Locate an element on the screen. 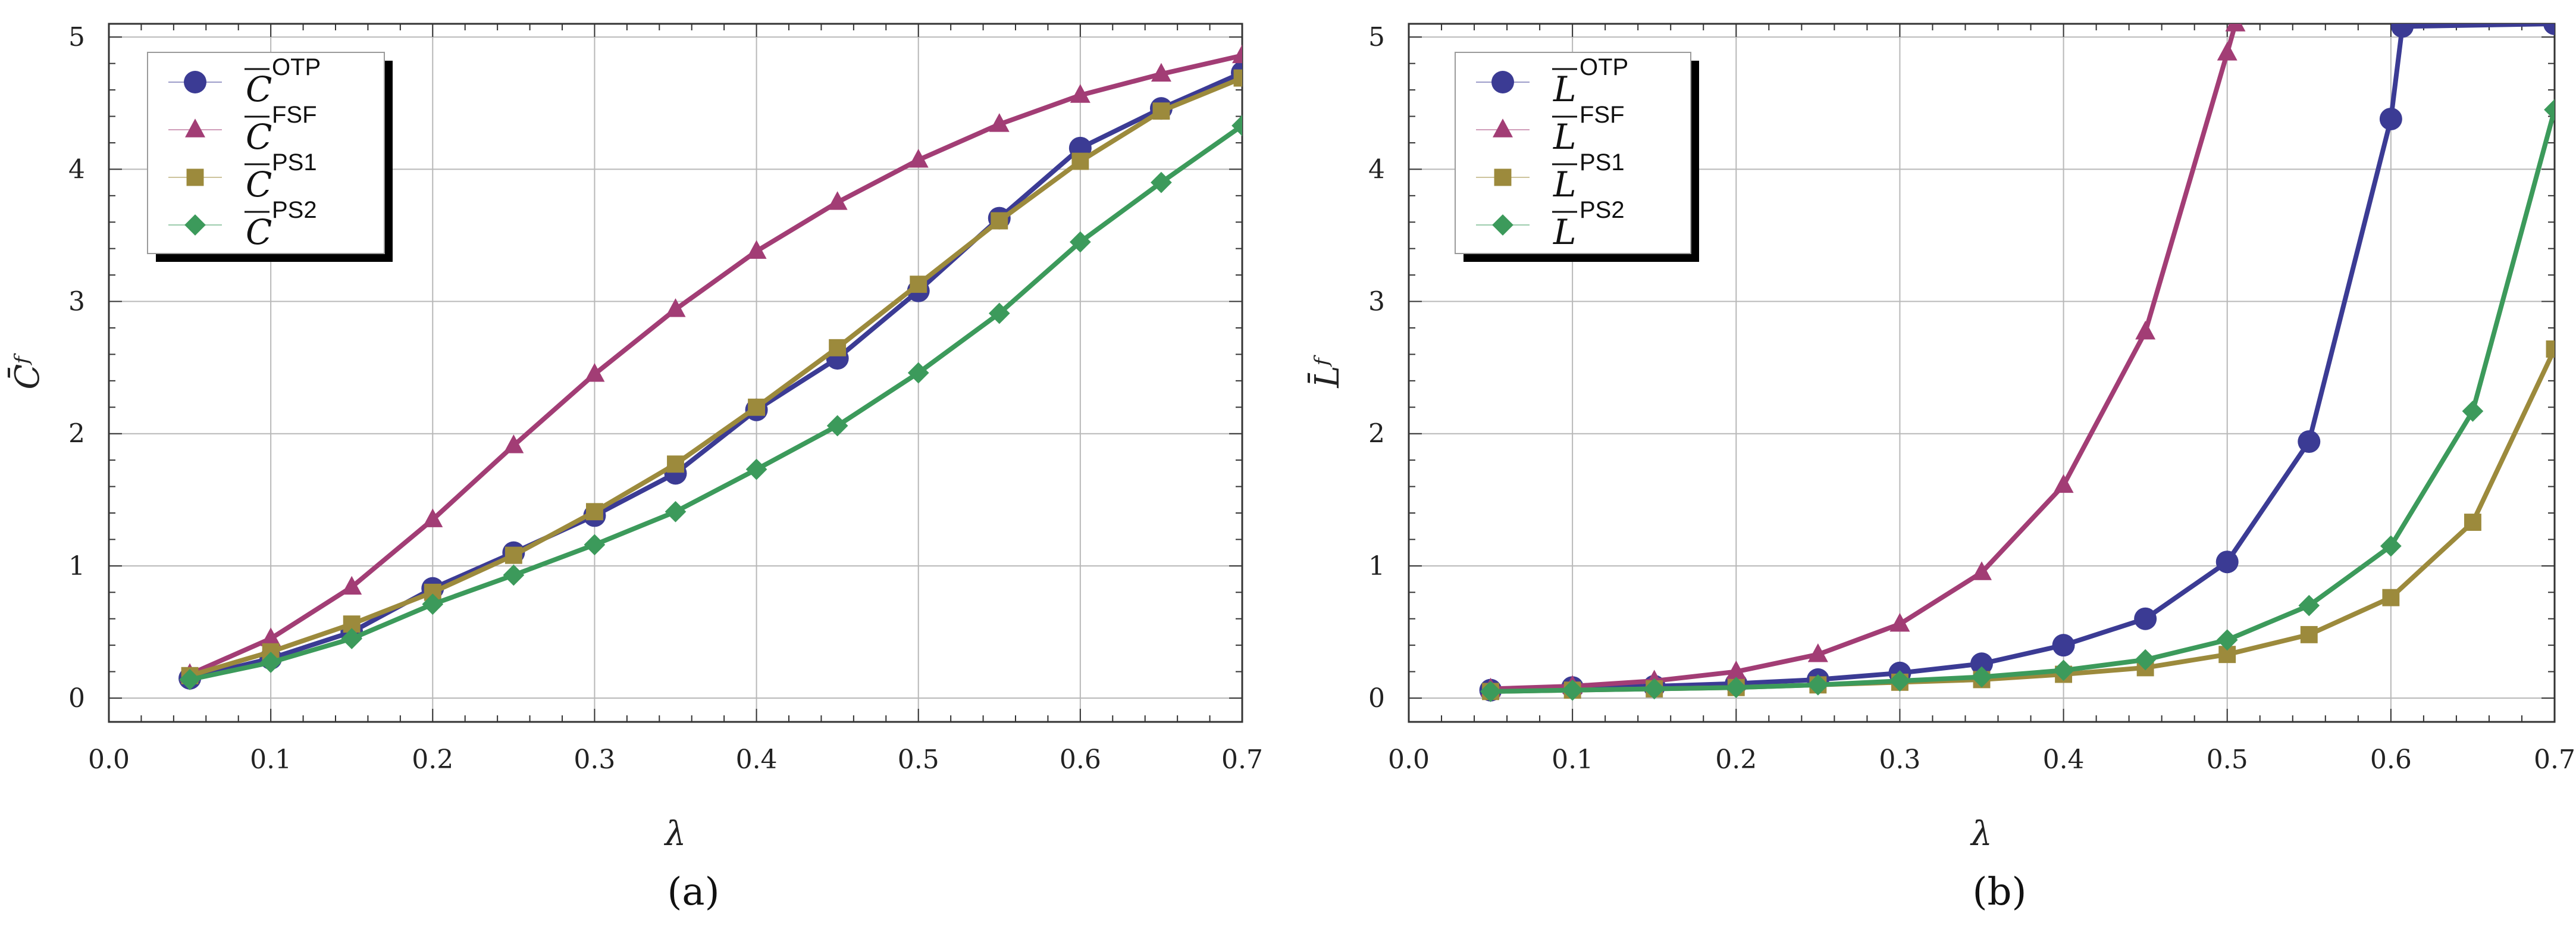 Image resolution: width=2576 pixels, height=929 pixels. x-tick-label: 0.7 is located at coordinates (2554, 760).